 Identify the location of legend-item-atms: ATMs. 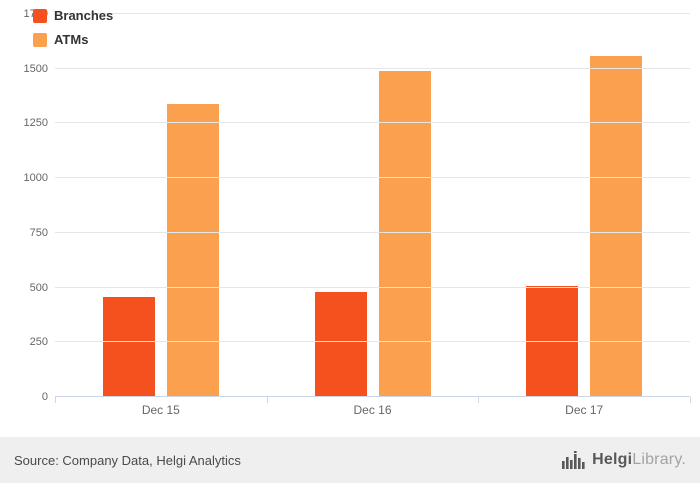
(73, 39).